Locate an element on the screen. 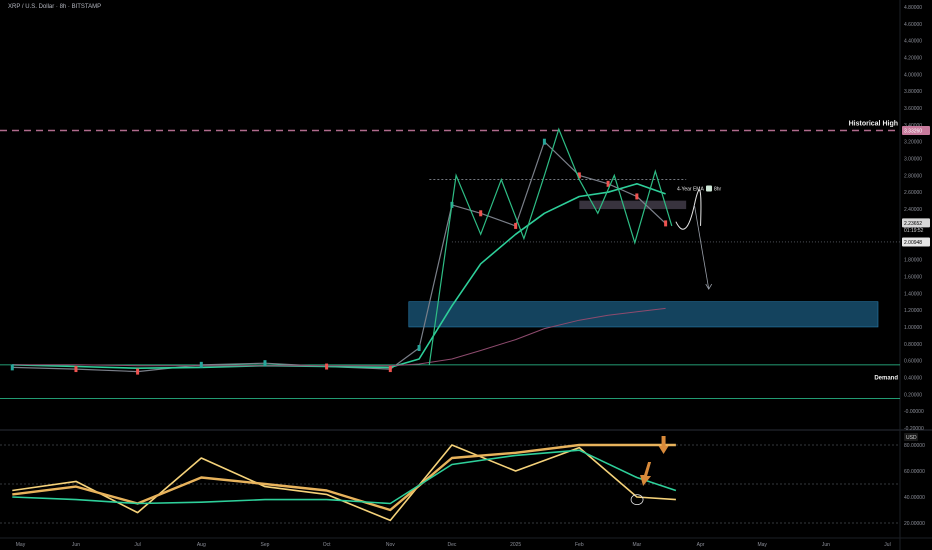 The width and height of the screenshot is (932, 550). price-axis-label: 3.00000 is located at coordinates (913, 160).